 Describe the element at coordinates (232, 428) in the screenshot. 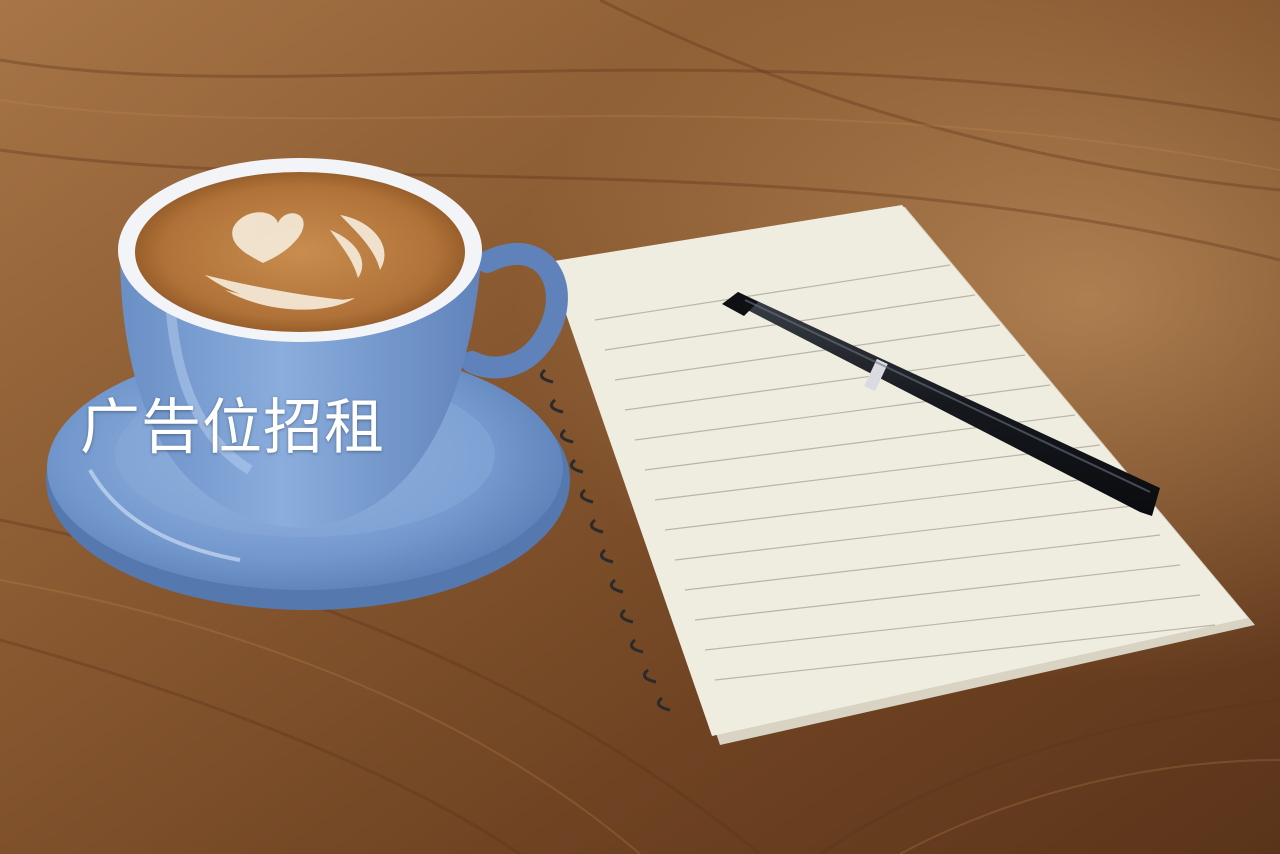

I see `ad-banner-text: 广告位招租` at that location.